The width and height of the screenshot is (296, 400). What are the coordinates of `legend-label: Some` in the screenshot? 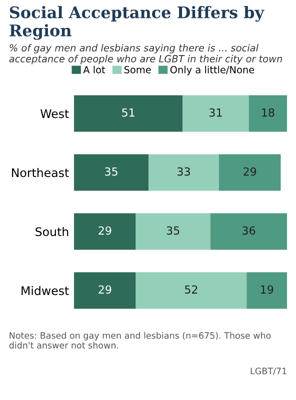 It's located at (137, 70).